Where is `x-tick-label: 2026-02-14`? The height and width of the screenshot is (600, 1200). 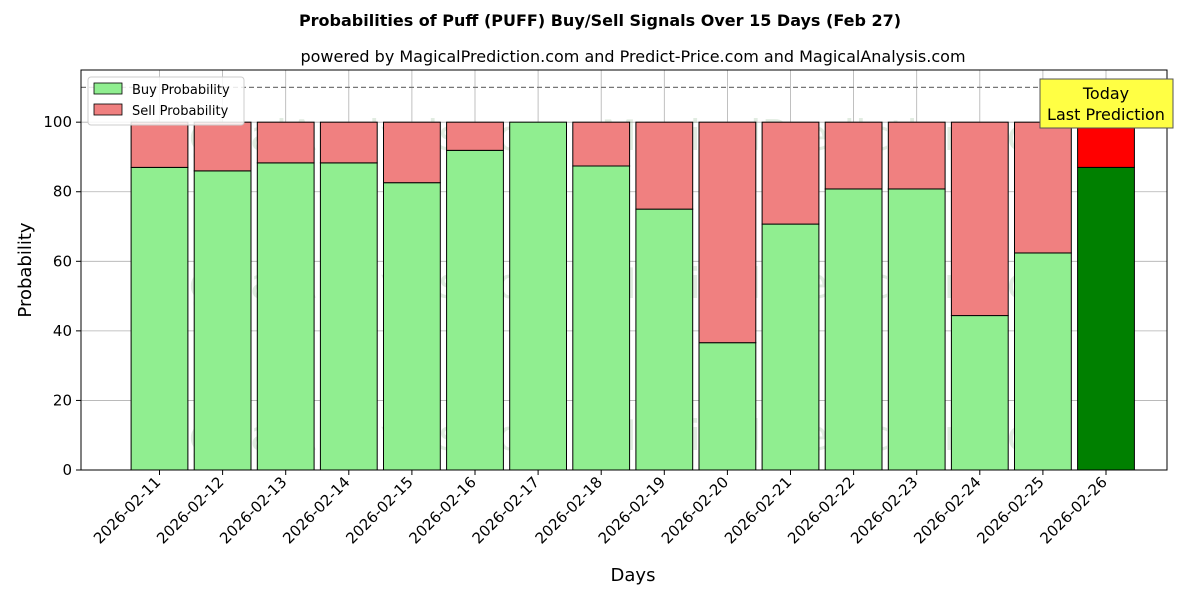 x-tick-label: 2026-02-14 is located at coordinates (316, 510).